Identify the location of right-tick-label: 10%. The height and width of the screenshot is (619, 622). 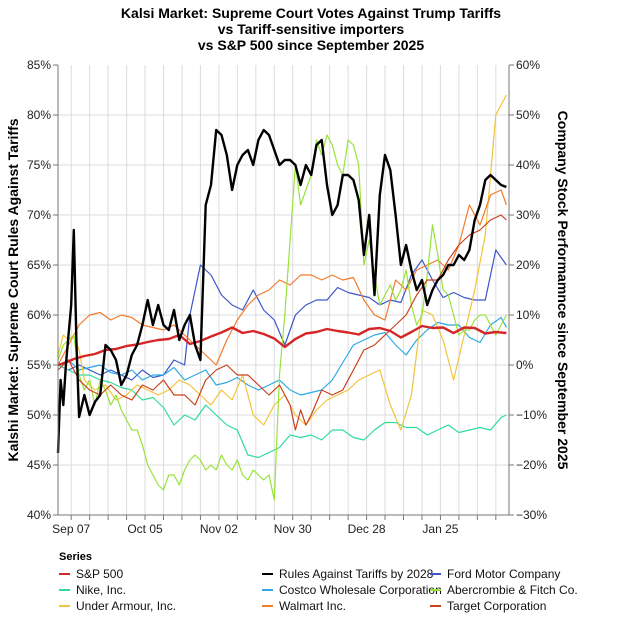
(528, 315).